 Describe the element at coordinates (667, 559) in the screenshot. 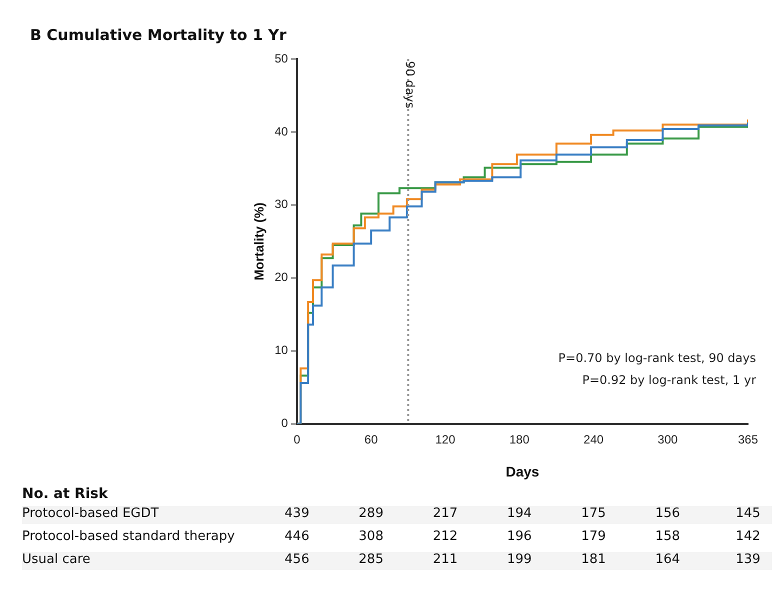

I see `text: 164` at that location.